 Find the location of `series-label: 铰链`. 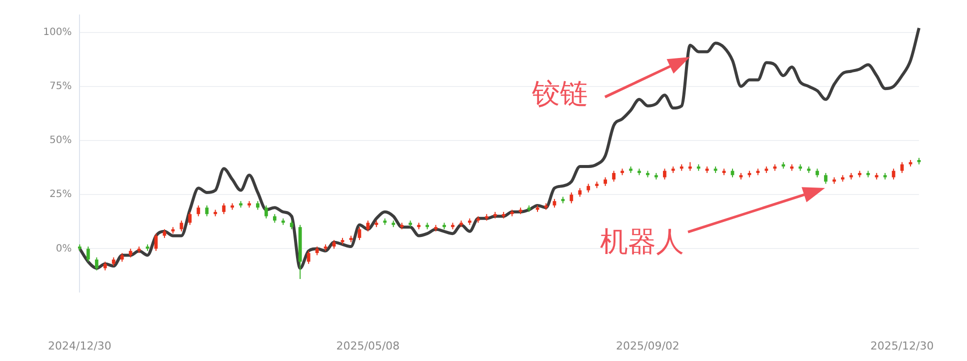

series-label: 铰链 is located at coordinates (560, 93).